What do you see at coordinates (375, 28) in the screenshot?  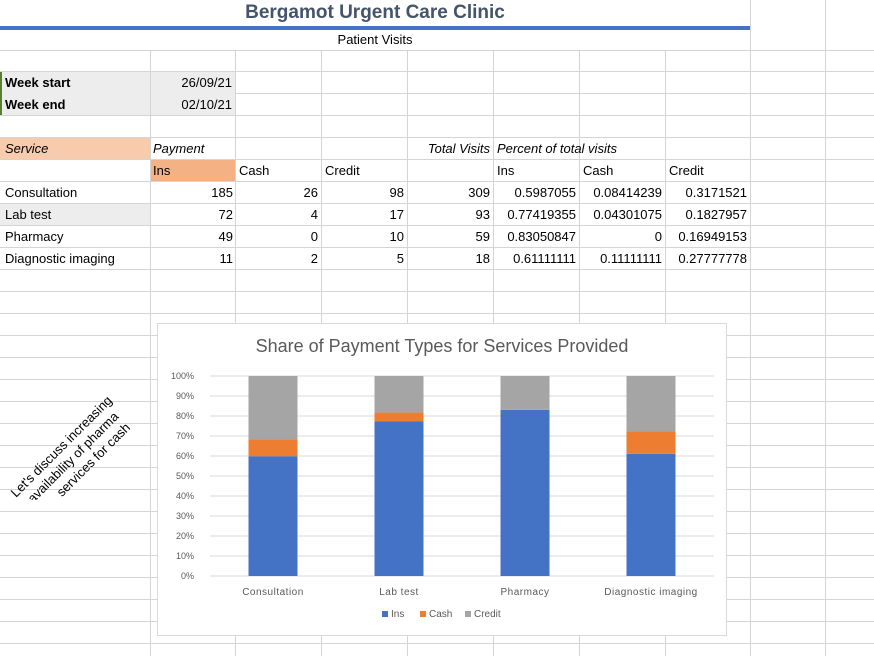 I see `title-rule` at bounding box center [375, 28].